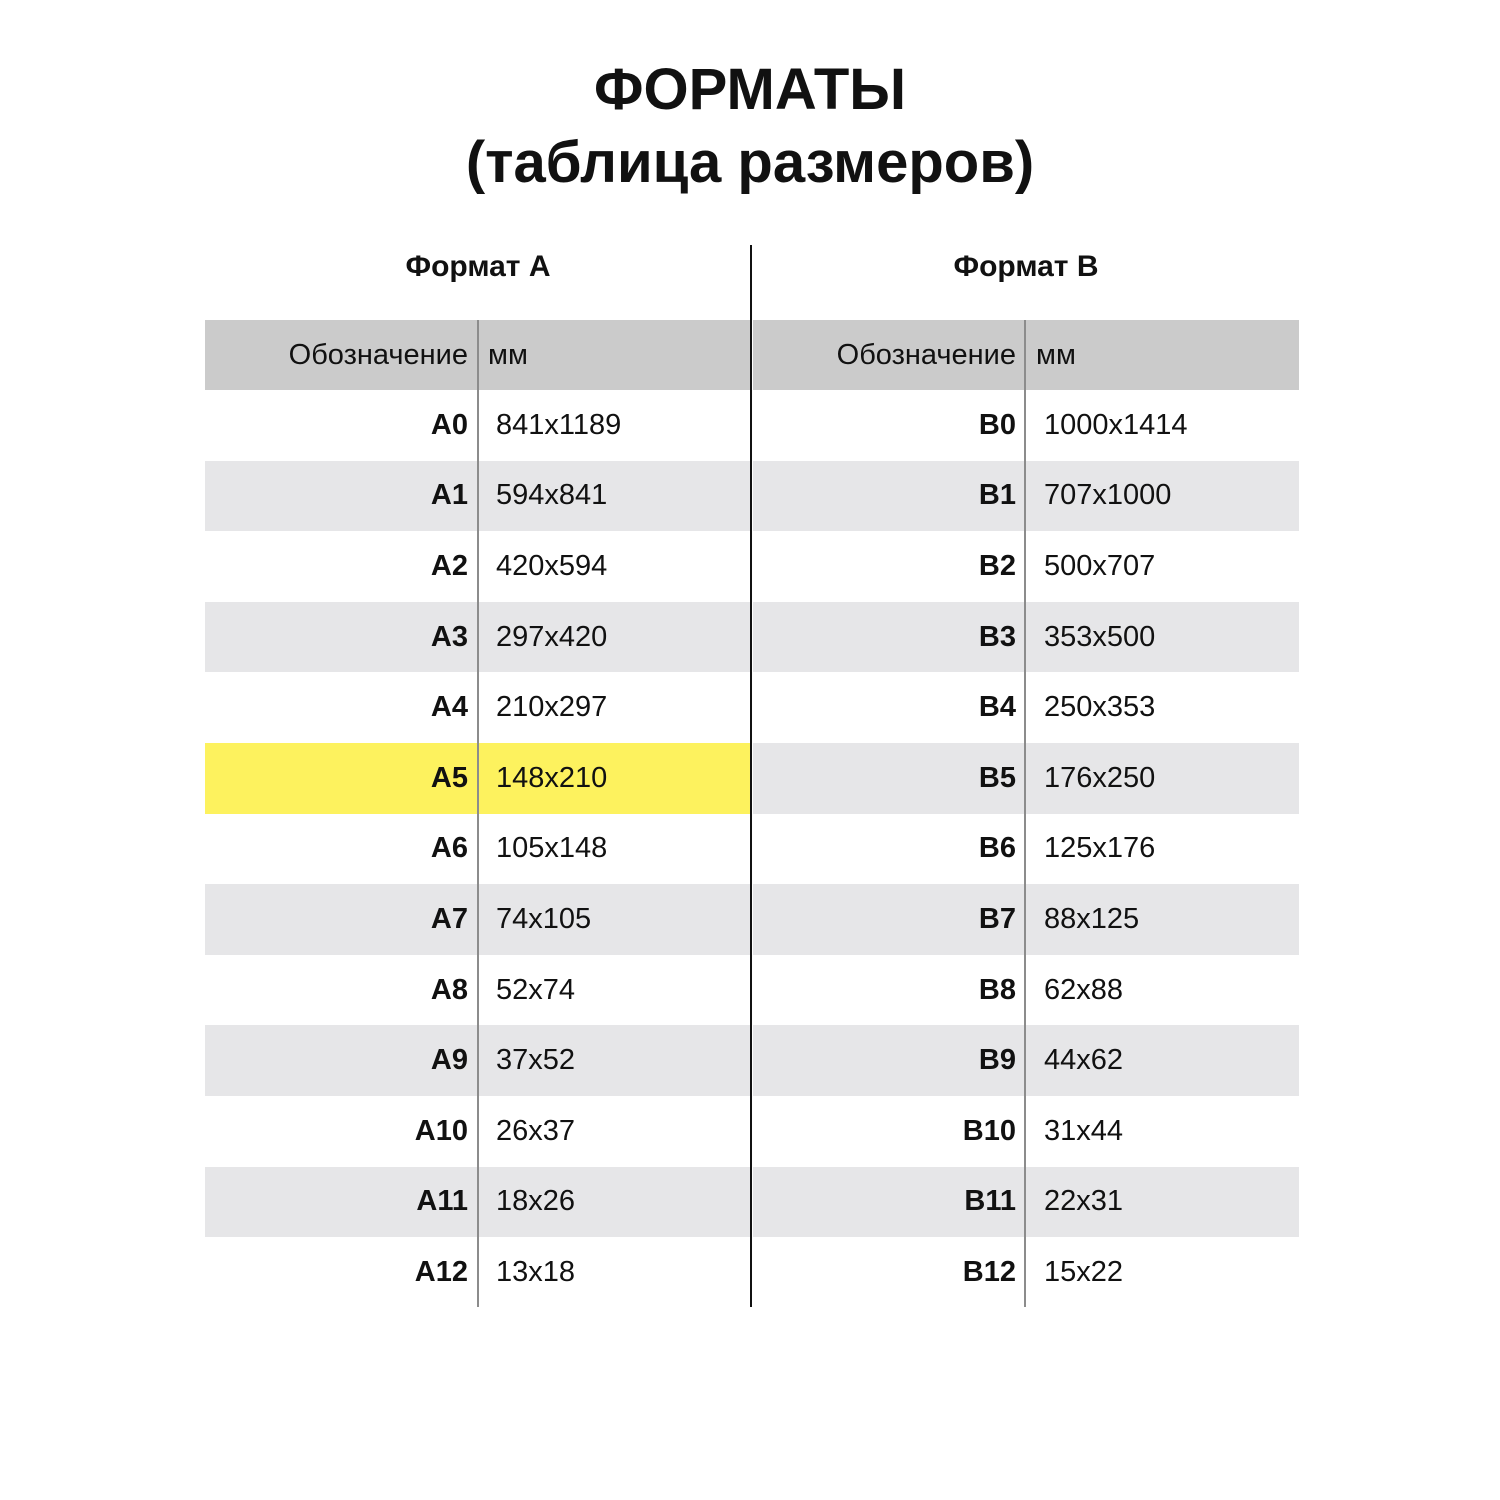 The width and height of the screenshot is (1500, 1500). What do you see at coordinates (449, 777) in the screenshot?
I see `format-code: A5` at bounding box center [449, 777].